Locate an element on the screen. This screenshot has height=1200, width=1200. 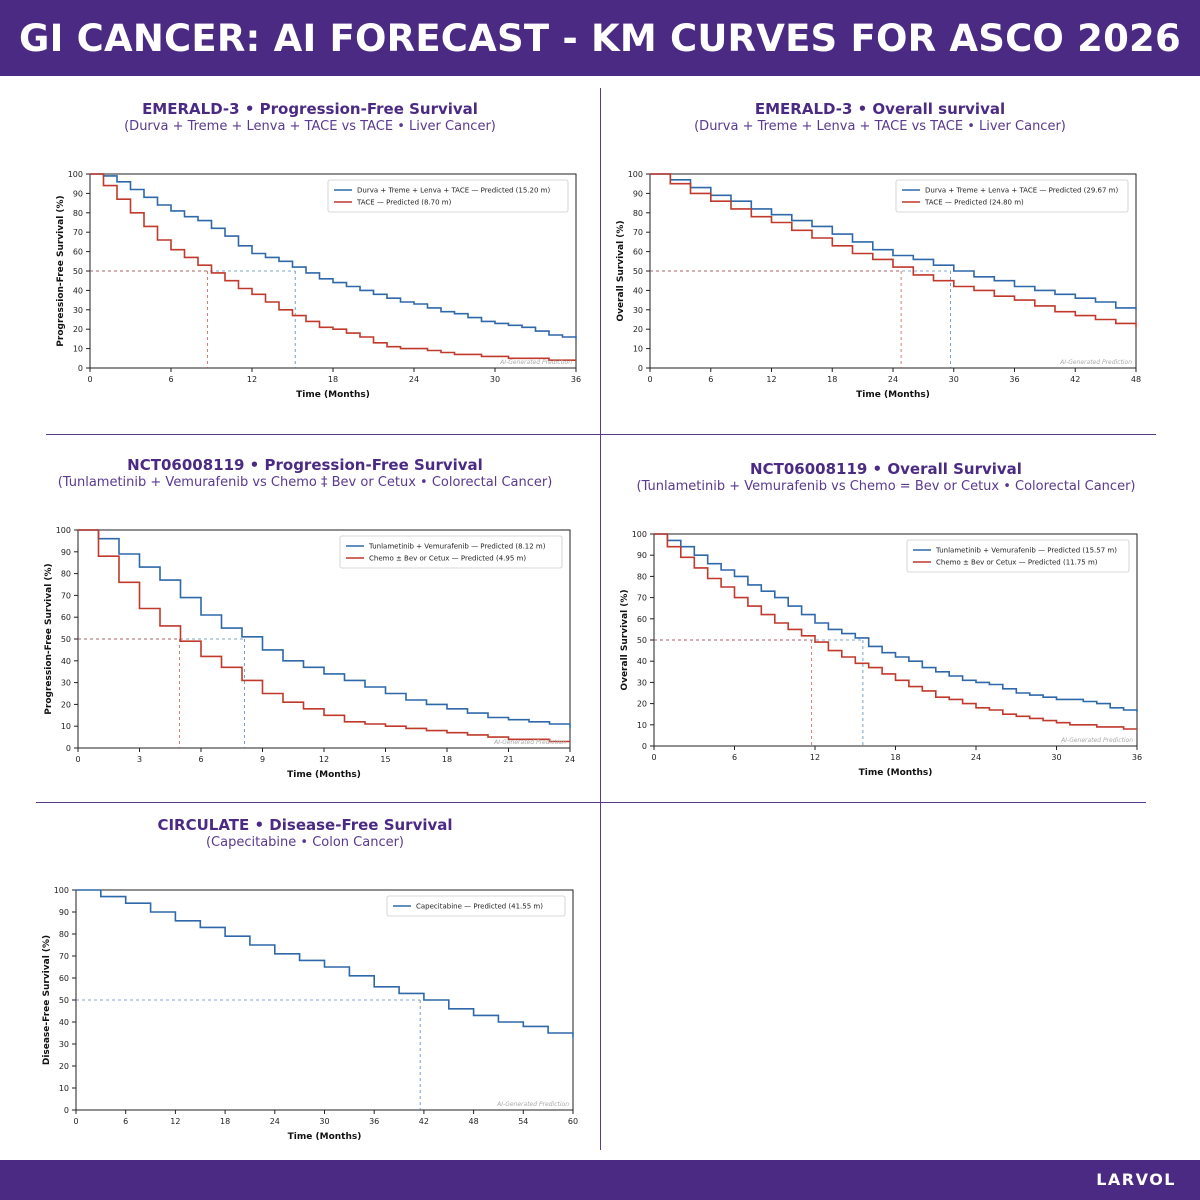
x-tick-label: 54 is located at coordinates (523, 1121).